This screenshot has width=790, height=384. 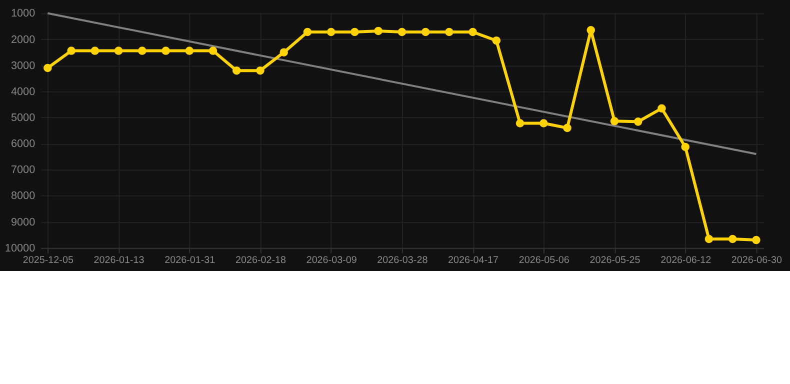 I want to click on y-tick-label: 6000, so click(x=23, y=144).